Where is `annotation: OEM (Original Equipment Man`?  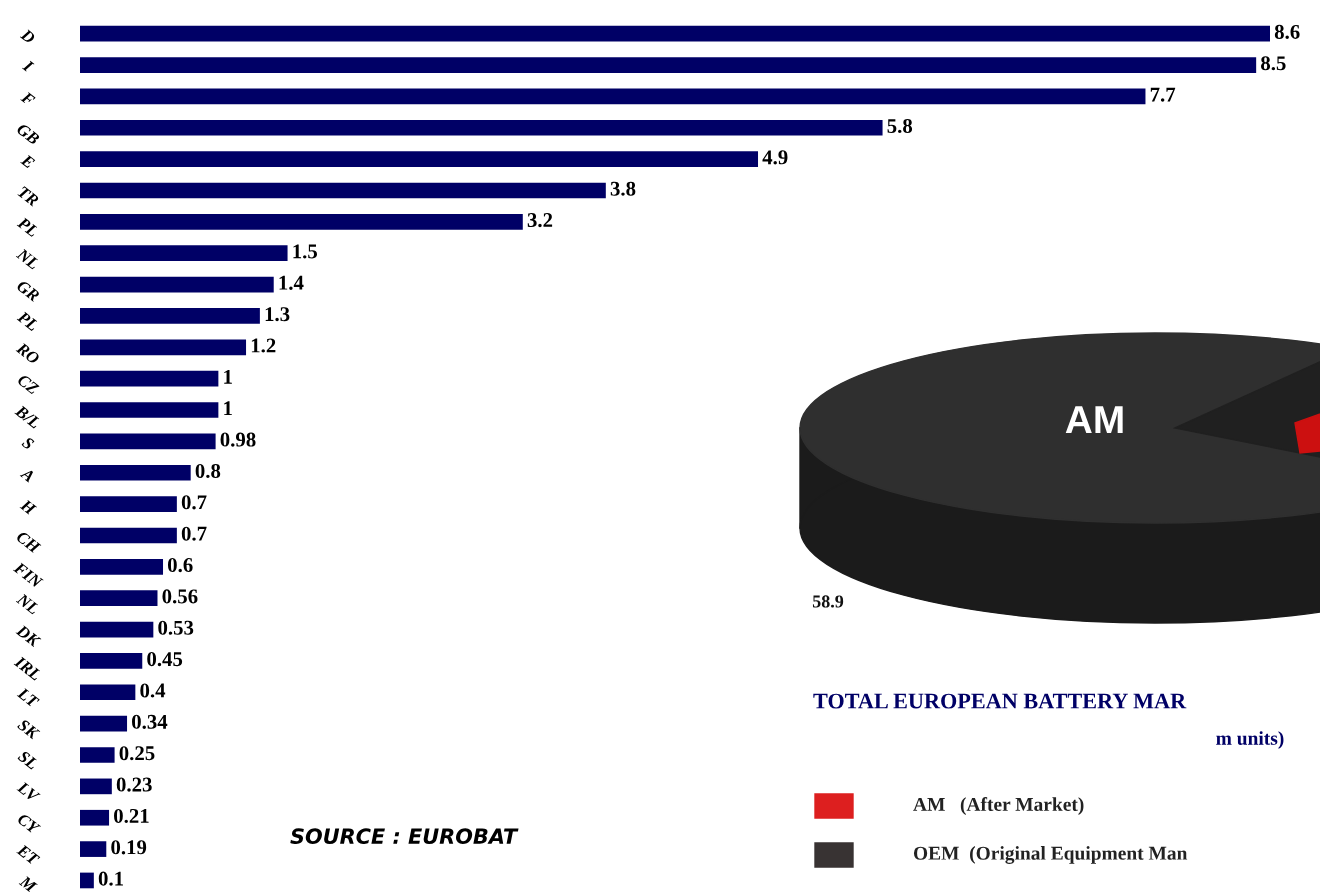
annotation: OEM (Original Equipment Man is located at coordinates (1050, 855).